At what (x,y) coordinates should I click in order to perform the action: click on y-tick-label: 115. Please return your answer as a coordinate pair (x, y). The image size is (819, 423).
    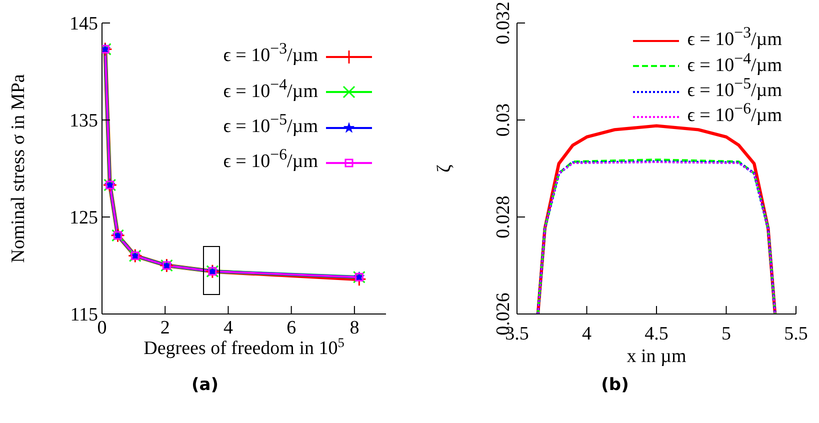
    Looking at the image, I should click on (84, 315).